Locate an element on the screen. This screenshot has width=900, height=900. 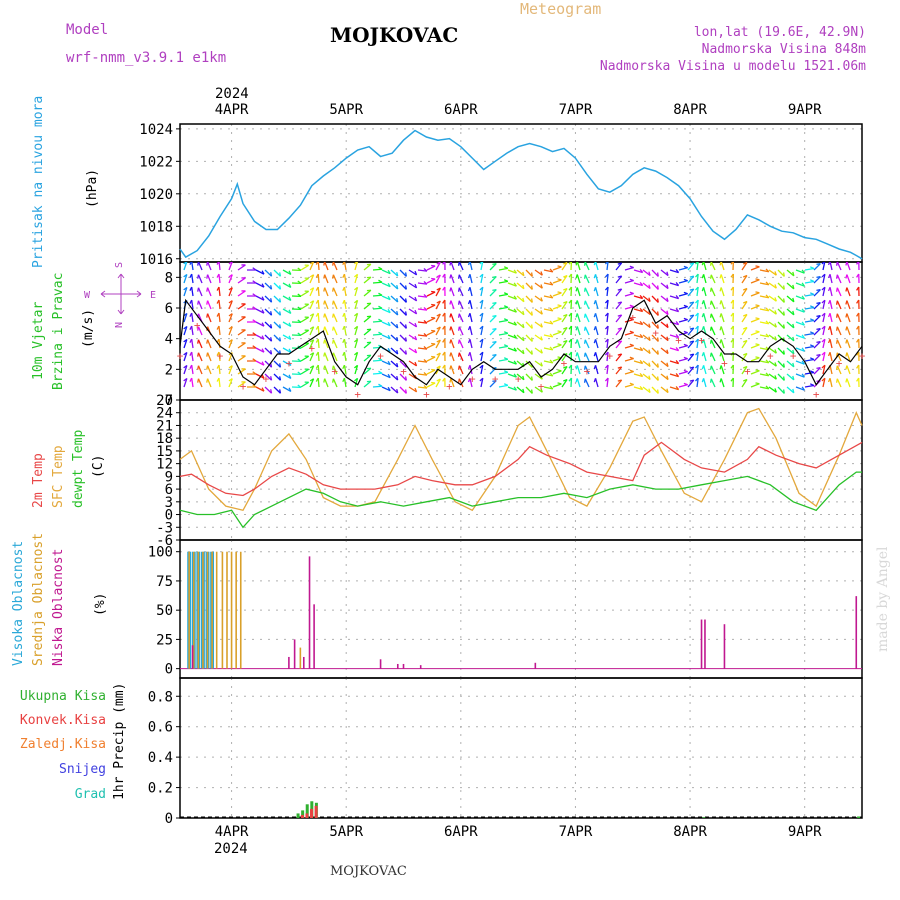
precip-panel: 00.20.40.60.8 is located at coordinates (505, 752).